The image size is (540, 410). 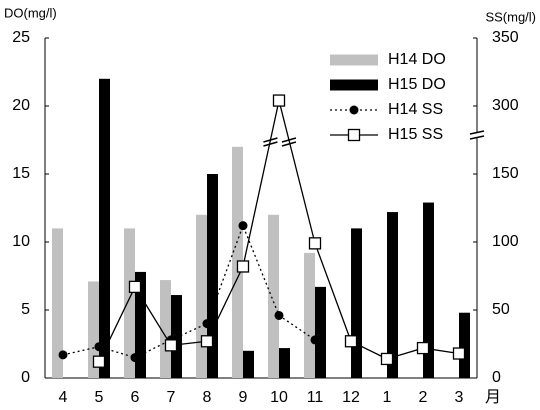 I want to click on x-tick-label: 6, so click(x=135, y=397).